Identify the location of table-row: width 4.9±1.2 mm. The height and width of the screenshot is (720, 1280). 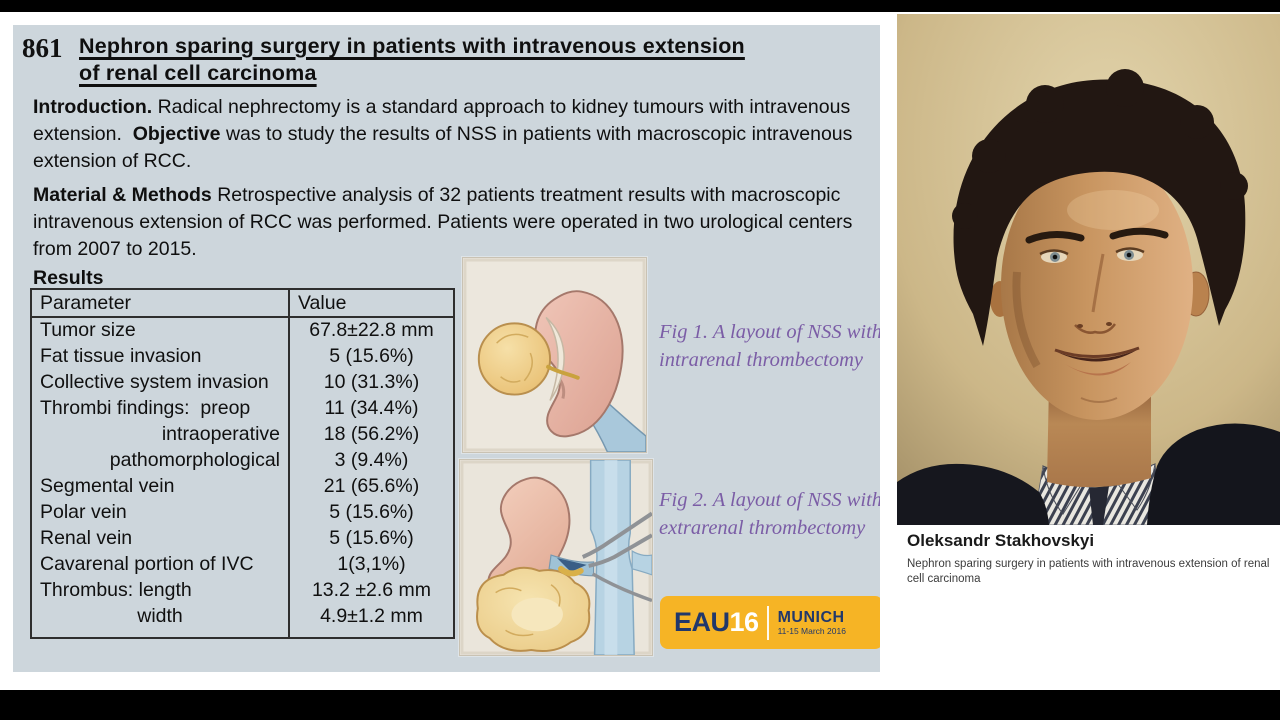
(242, 616).